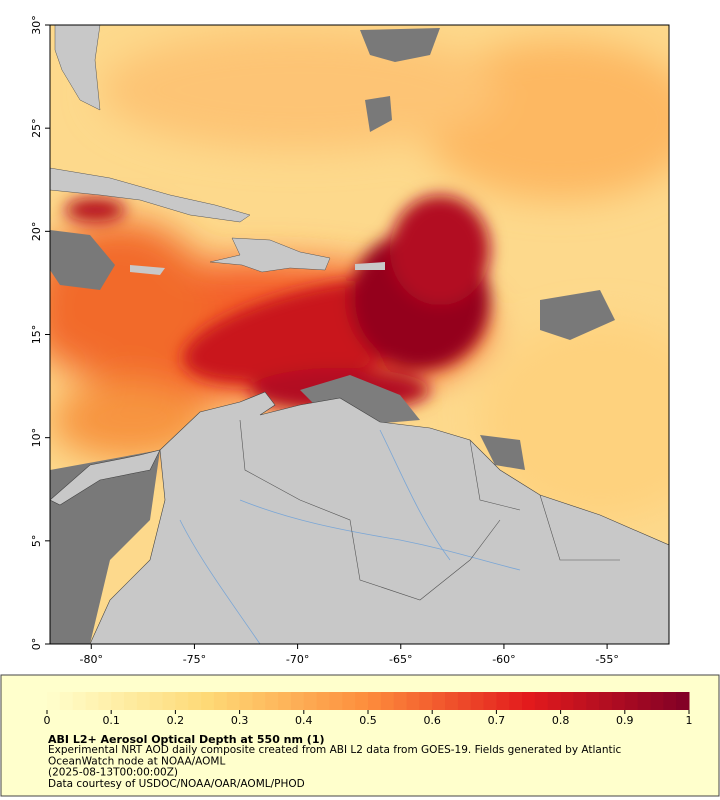  What do you see at coordinates (36, 25) in the screenshot?
I see `y-tick-label: 30°` at bounding box center [36, 25].